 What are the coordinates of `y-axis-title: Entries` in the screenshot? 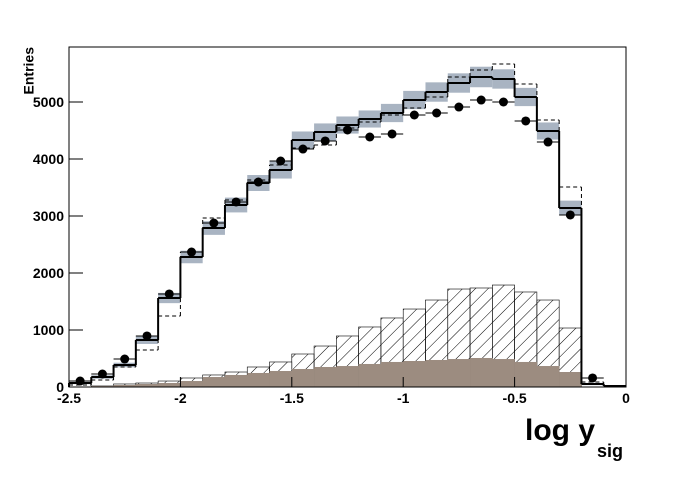 It's located at (29, 71).